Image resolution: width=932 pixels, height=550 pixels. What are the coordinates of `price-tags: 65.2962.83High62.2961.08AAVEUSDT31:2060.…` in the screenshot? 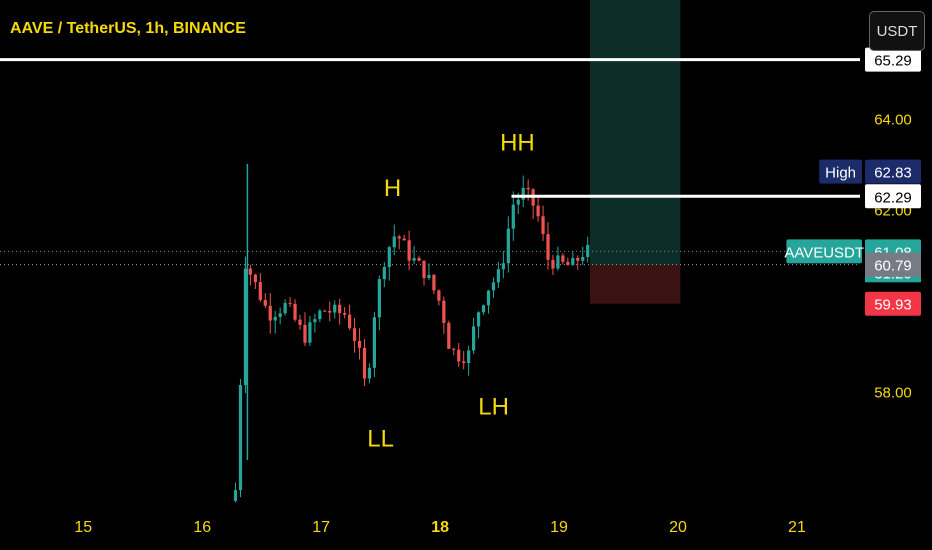 It's located at (852, 181).